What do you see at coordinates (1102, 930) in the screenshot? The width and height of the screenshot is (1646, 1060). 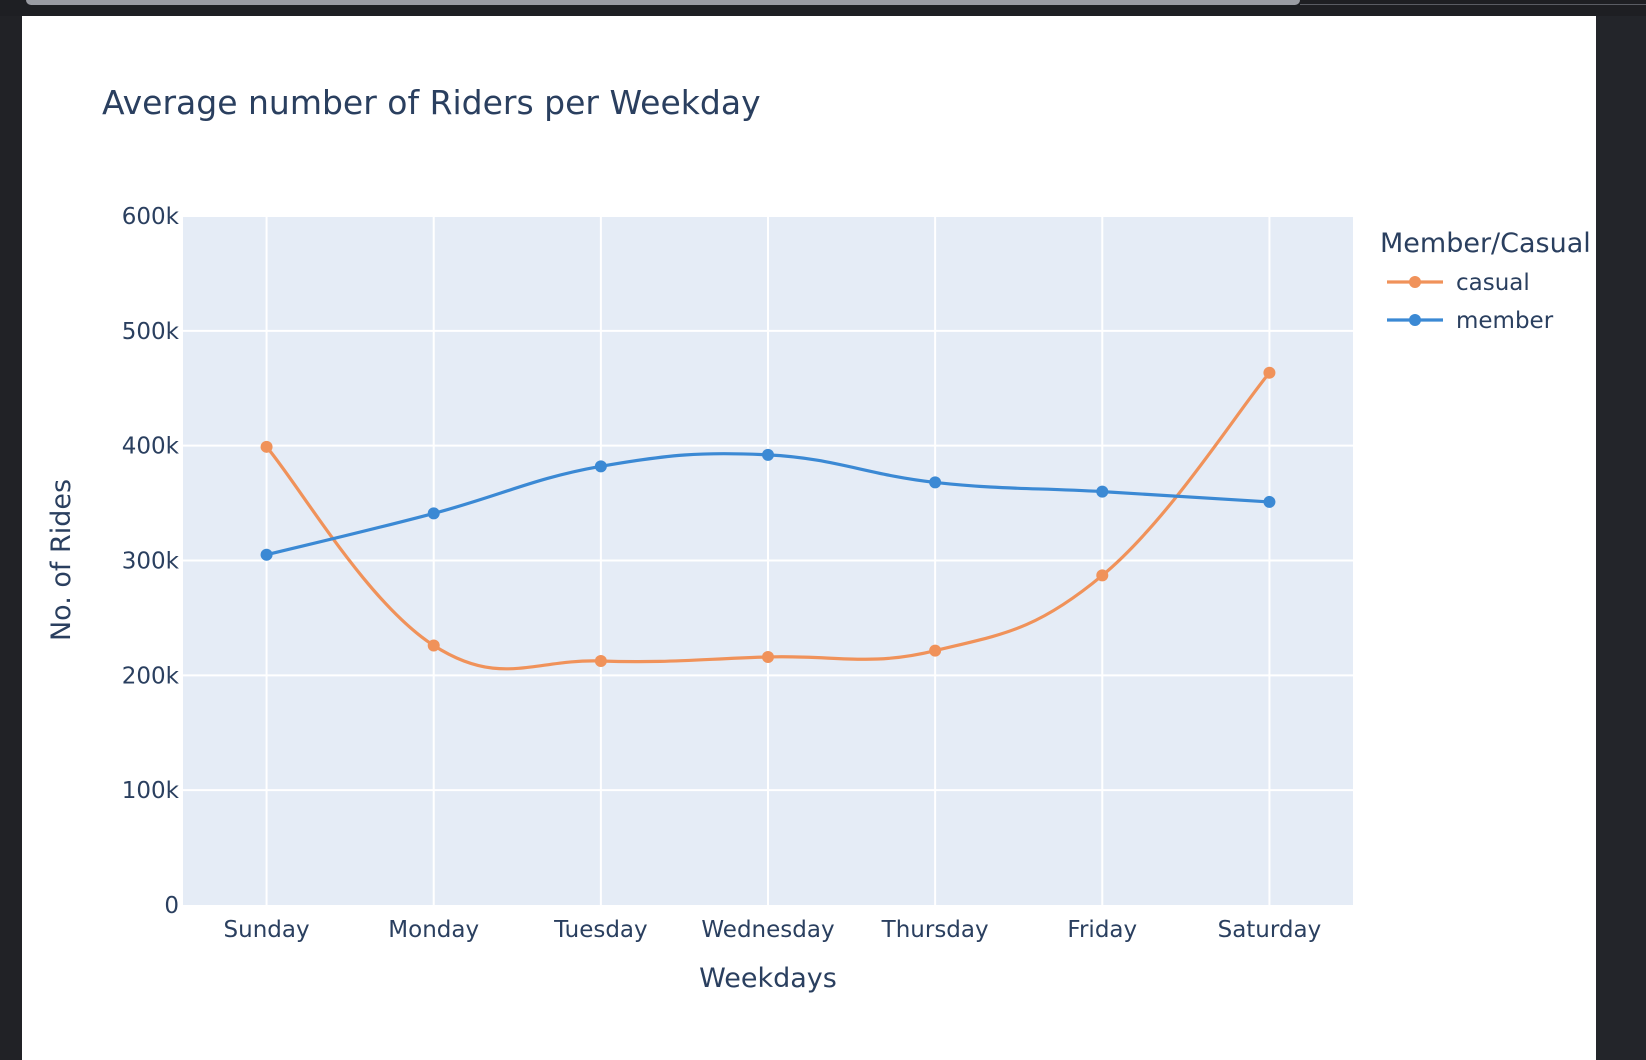 I see `x-tick-label: Friday` at bounding box center [1102, 930].